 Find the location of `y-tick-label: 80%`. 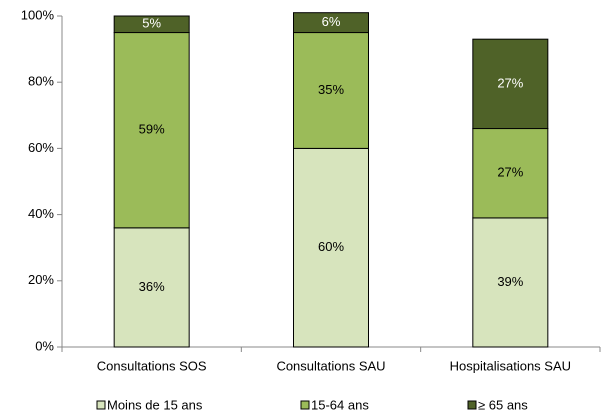

y-tick-label: 80% is located at coordinates (41, 81).